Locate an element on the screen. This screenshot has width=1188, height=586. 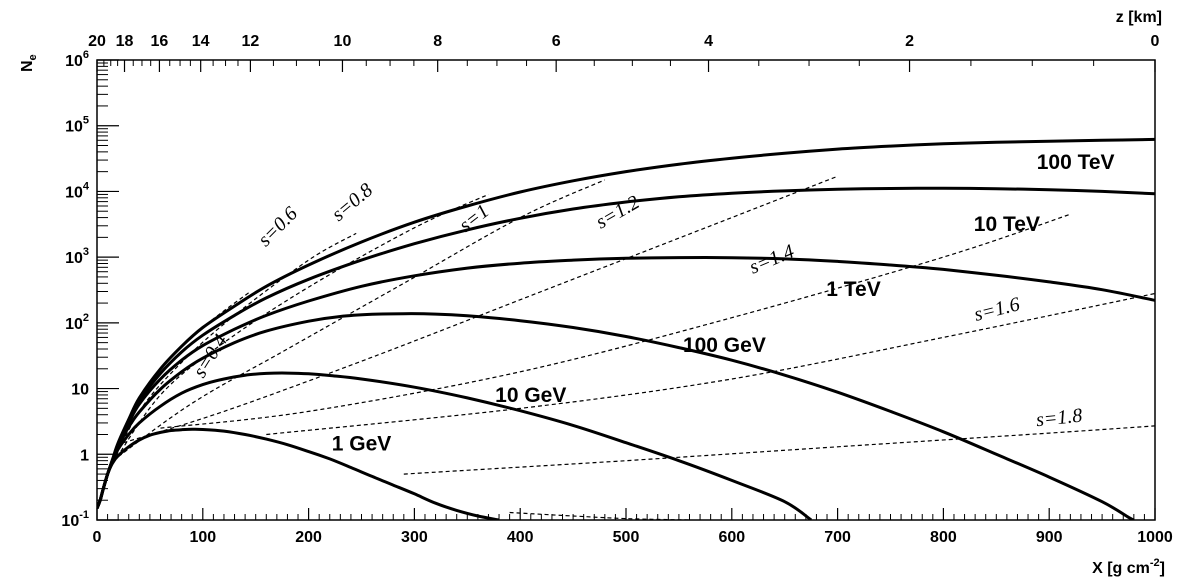
energy-curve-label: 10 TeV is located at coordinates (1007, 224).